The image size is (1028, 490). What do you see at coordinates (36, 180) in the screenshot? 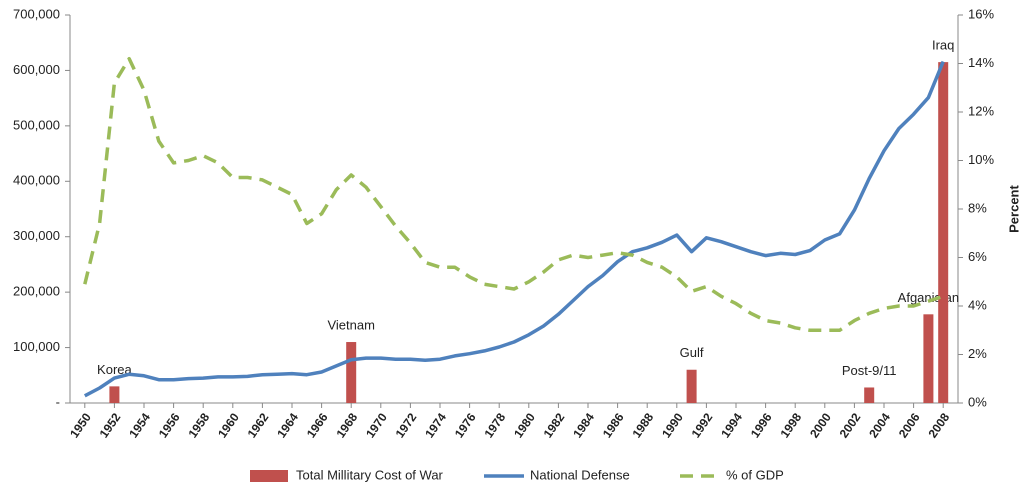
I see `y-tick-label: 400,000` at bounding box center [36, 180].